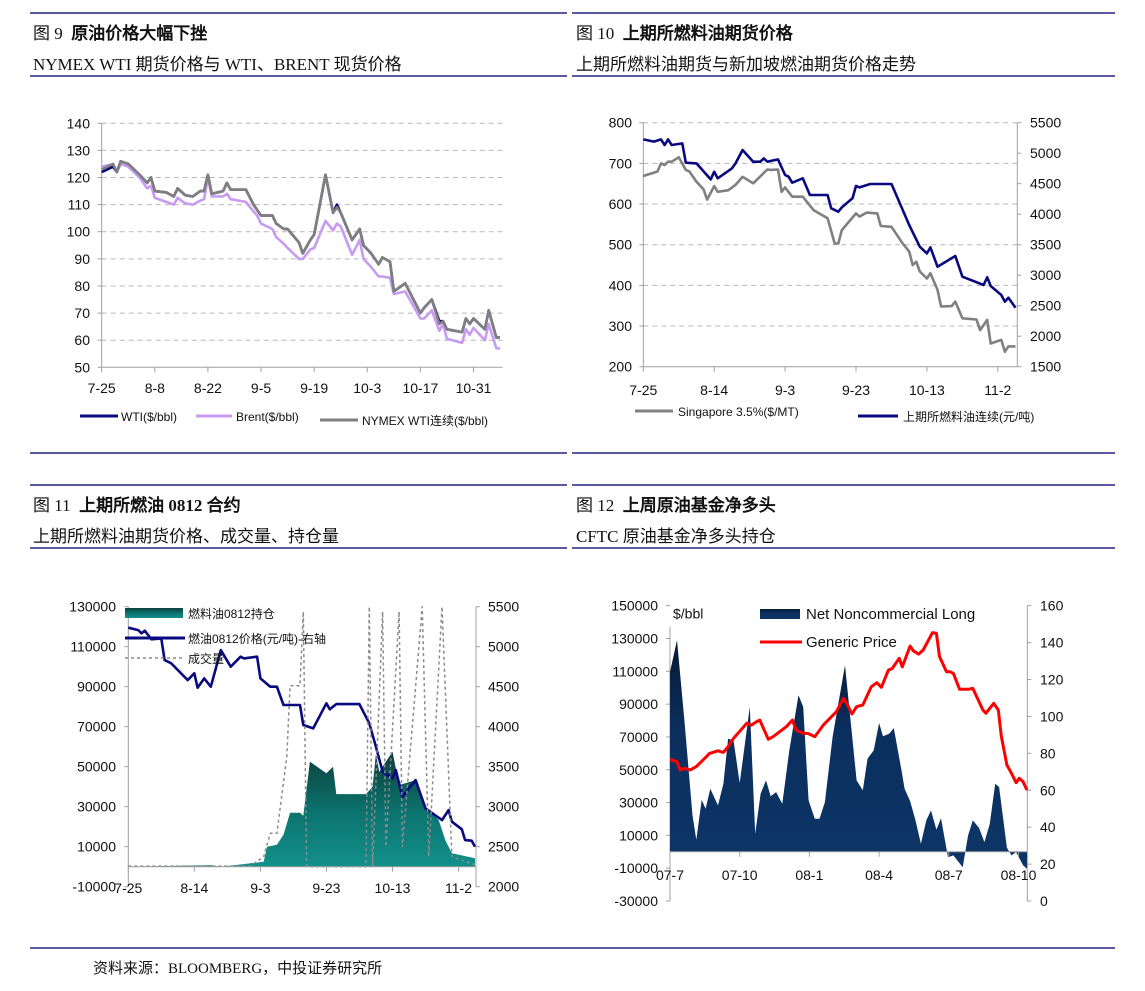 The width and height of the screenshot is (1145, 991). What do you see at coordinates (621, 367) in the screenshot?
I see `y-tick-label-left: 200` at bounding box center [621, 367].